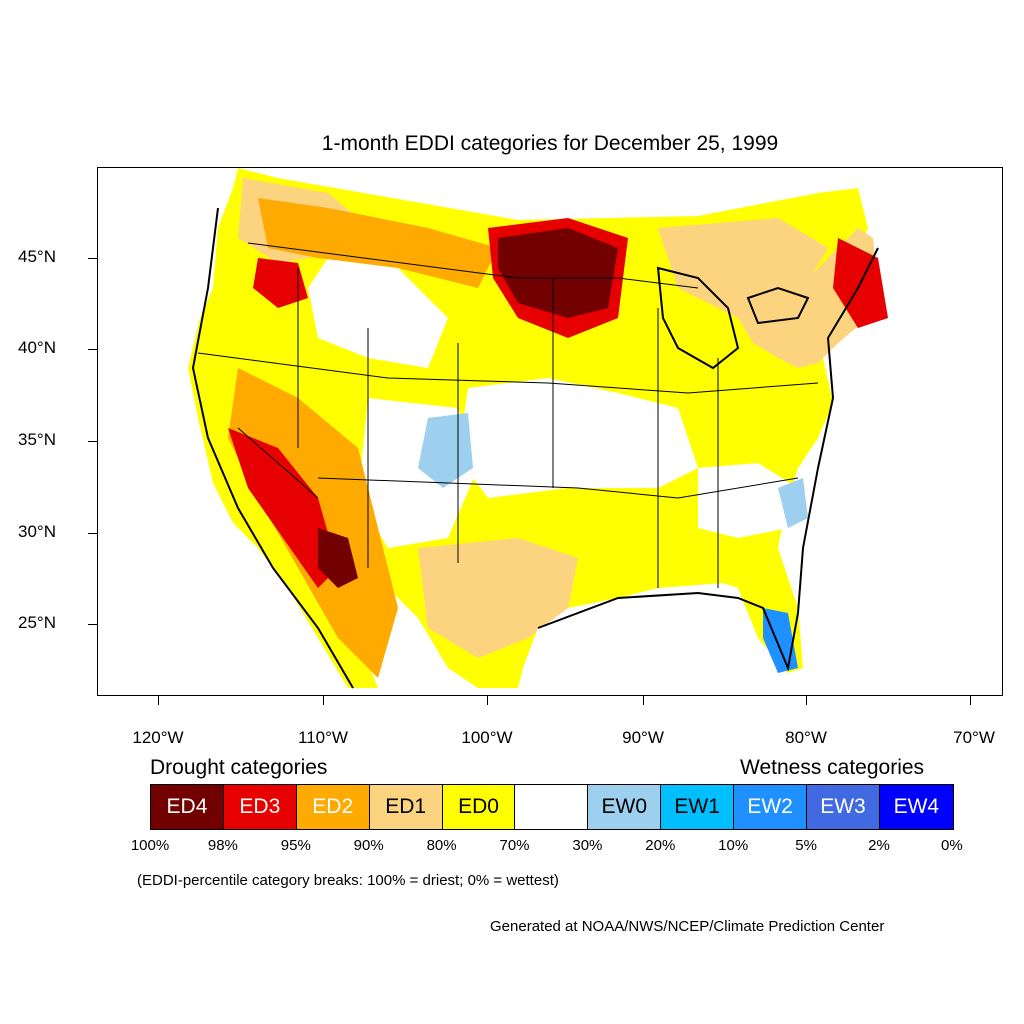 The width and height of the screenshot is (1024, 1024). What do you see at coordinates (150, 845) in the screenshot?
I see `percentile-break-label: 100%` at bounding box center [150, 845].